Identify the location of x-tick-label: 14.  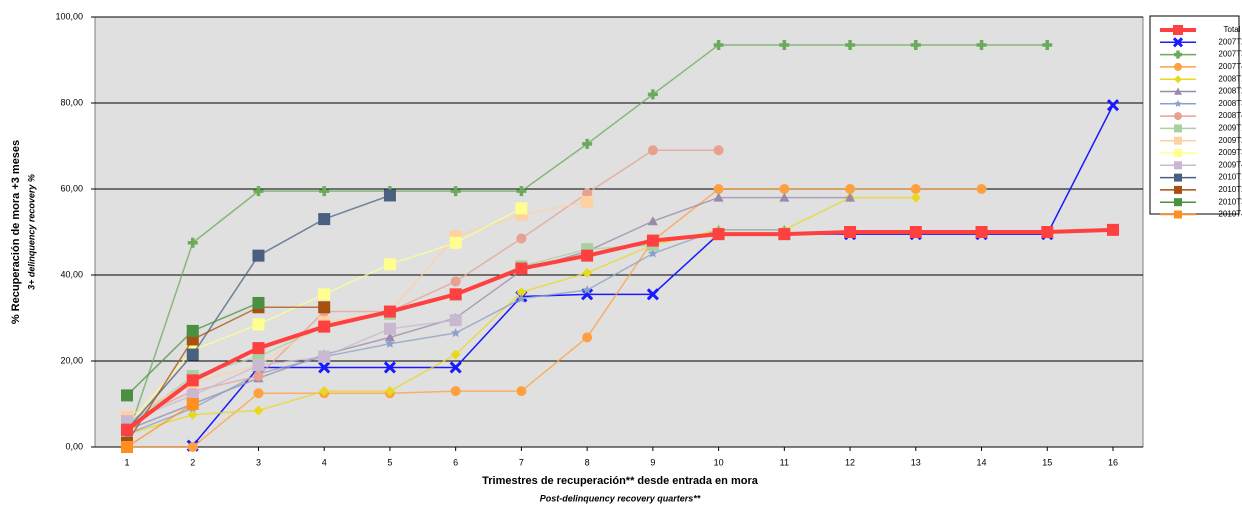
(982, 462).